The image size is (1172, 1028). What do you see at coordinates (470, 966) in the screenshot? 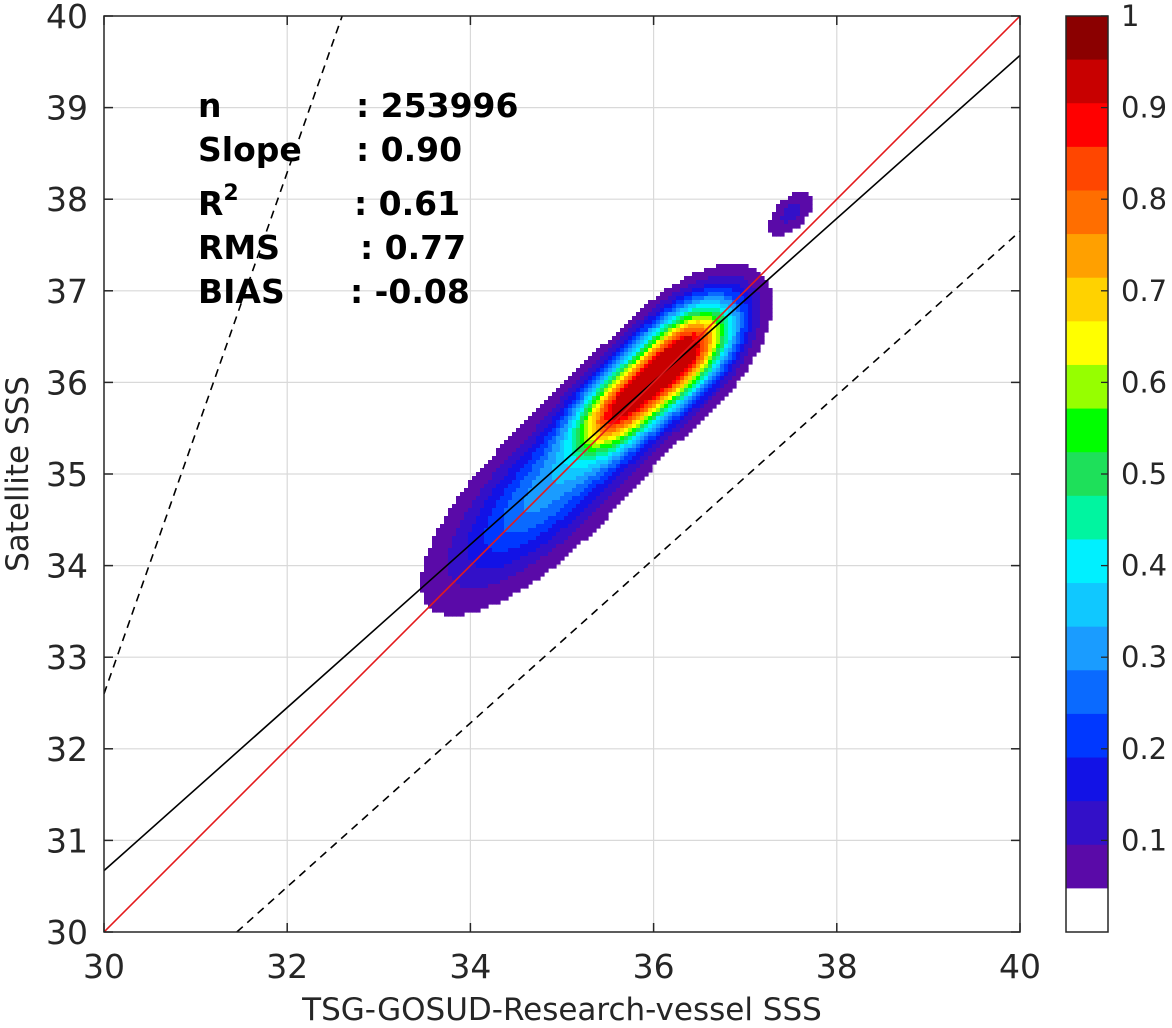
I see `x-tick-label: 34` at bounding box center [470, 966].